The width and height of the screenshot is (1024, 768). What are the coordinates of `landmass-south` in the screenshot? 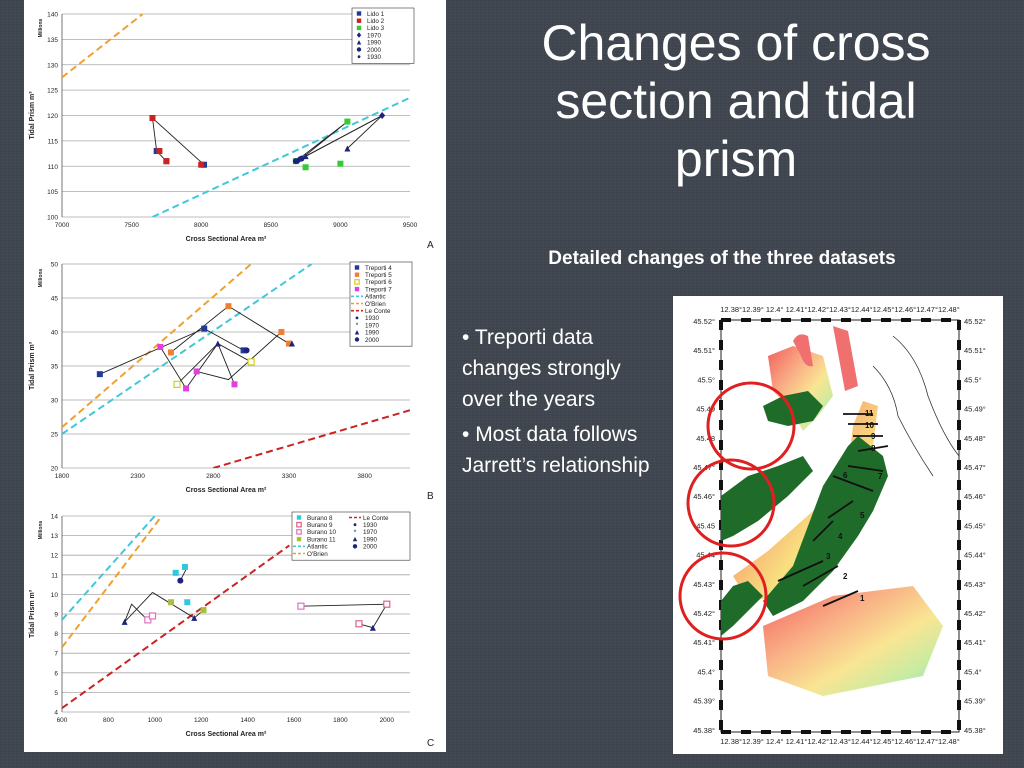 It's located at (742, 608).